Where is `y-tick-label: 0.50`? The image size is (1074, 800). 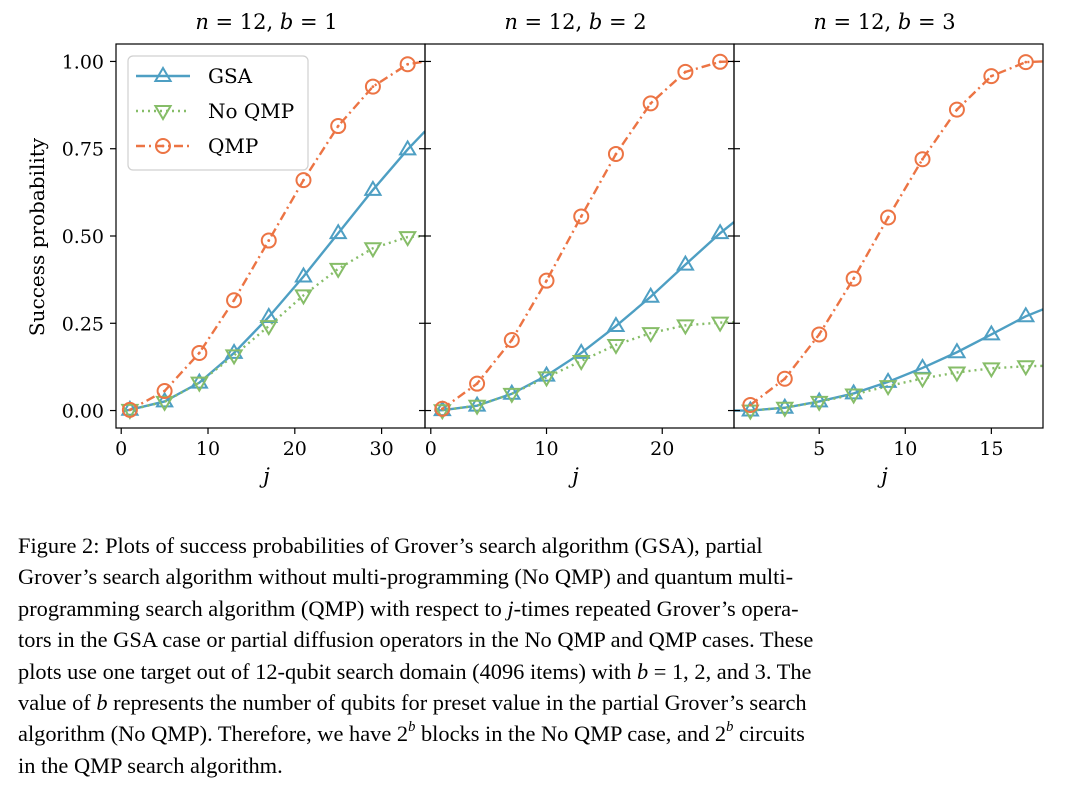
y-tick-label: 0.50 is located at coordinates (83, 237).